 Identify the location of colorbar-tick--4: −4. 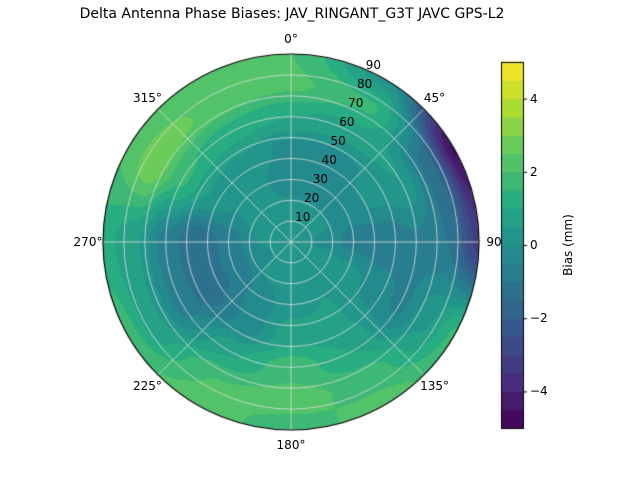
(539, 391).